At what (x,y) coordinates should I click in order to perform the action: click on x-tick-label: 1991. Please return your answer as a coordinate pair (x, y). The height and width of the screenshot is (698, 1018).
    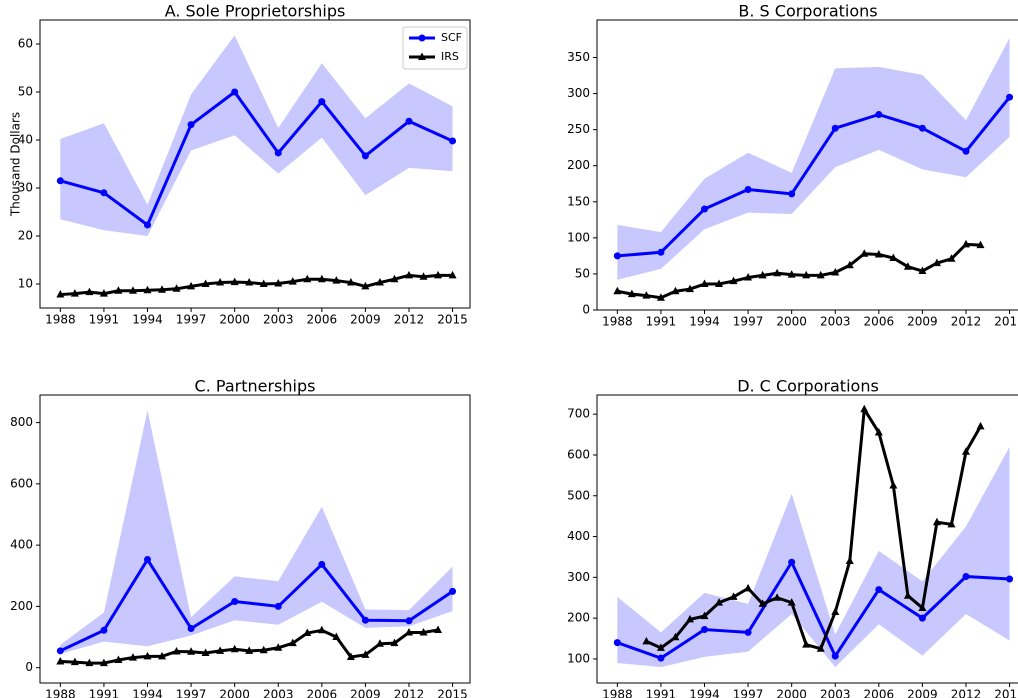
    Looking at the image, I should click on (661, 322).